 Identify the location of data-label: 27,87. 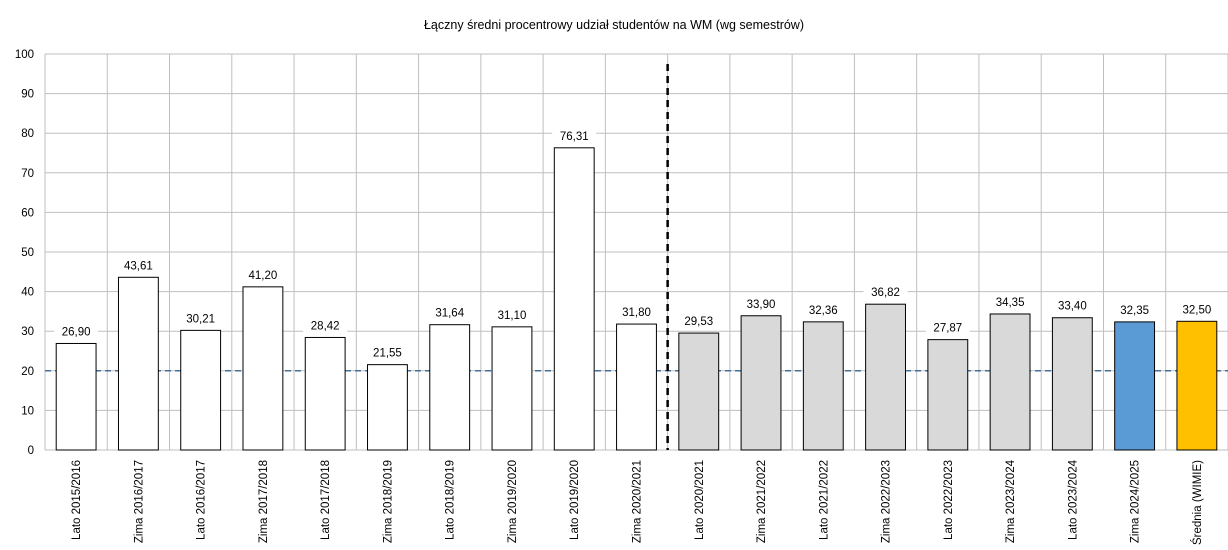
(947, 329).